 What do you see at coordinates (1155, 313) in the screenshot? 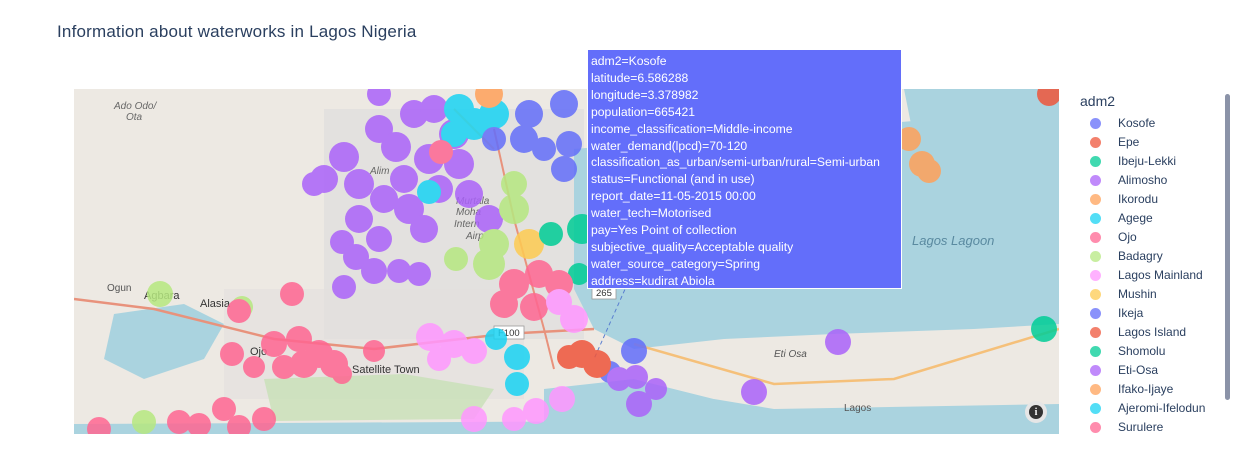
I see `legend-item: Ikeja` at bounding box center [1155, 313].